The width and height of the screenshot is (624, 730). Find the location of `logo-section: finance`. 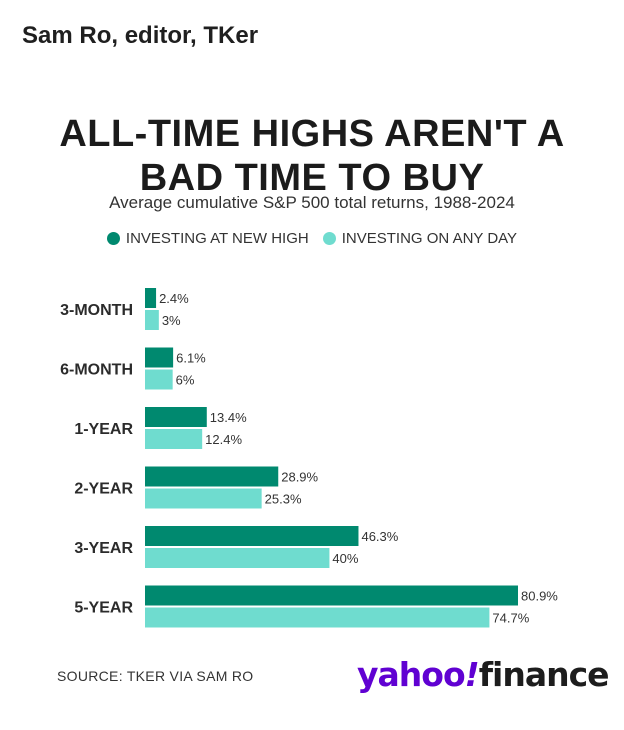

logo-section: finance is located at coordinates (544, 674).